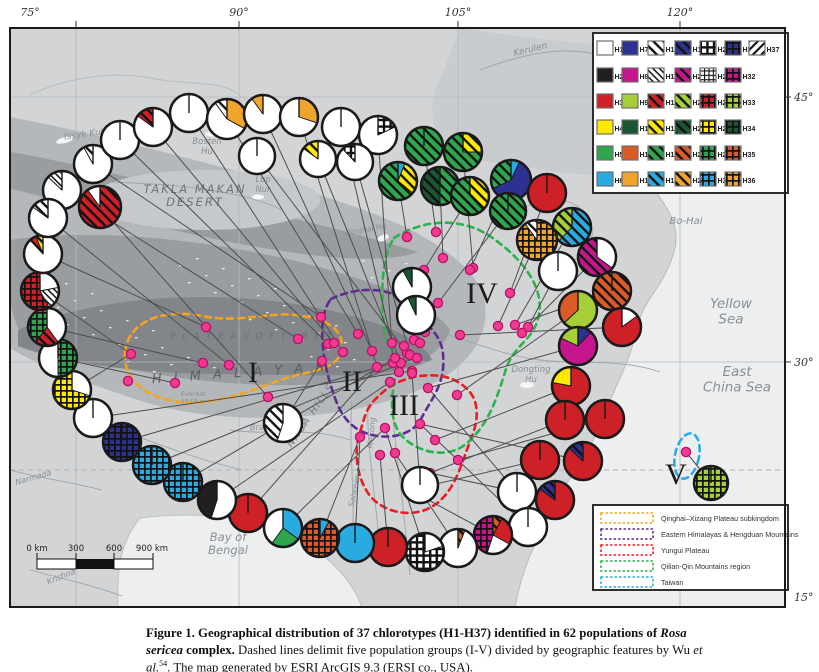 This screenshot has width=819, height=672. What do you see at coordinates (646, 155) in the screenshot?
I see `legend-label: H11` at bounding box center [646, 155].